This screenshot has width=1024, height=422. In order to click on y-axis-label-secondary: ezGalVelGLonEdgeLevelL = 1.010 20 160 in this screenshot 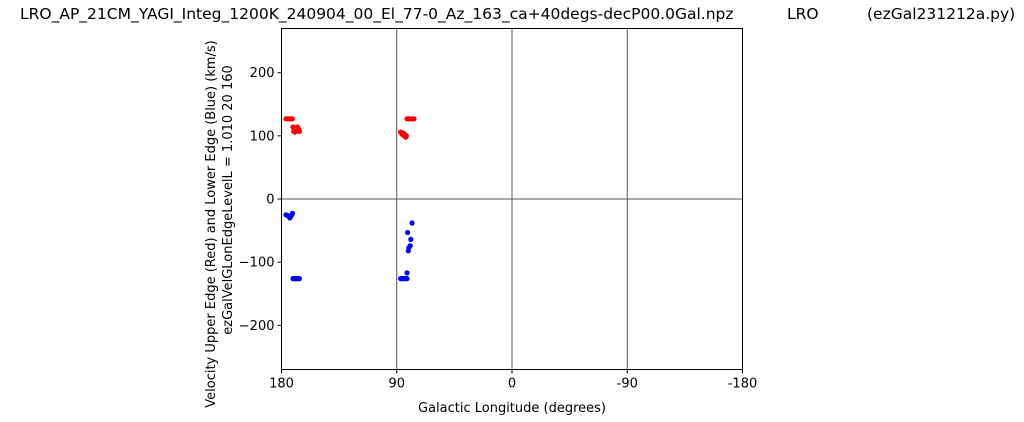, I will do `click(228, 200)`.